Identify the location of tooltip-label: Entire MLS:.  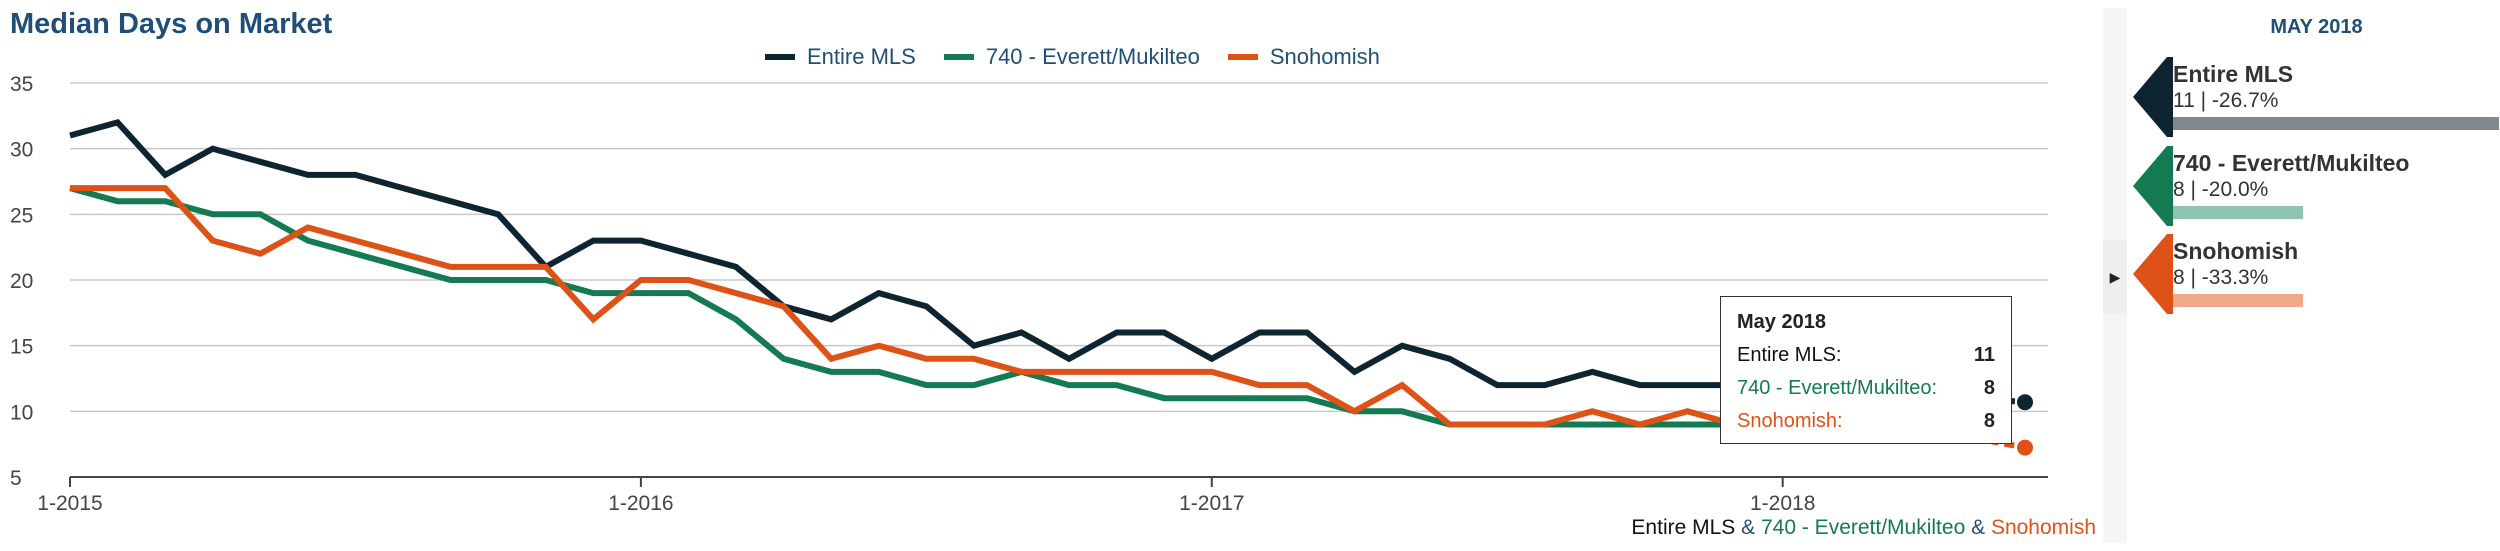
(1789, 355).